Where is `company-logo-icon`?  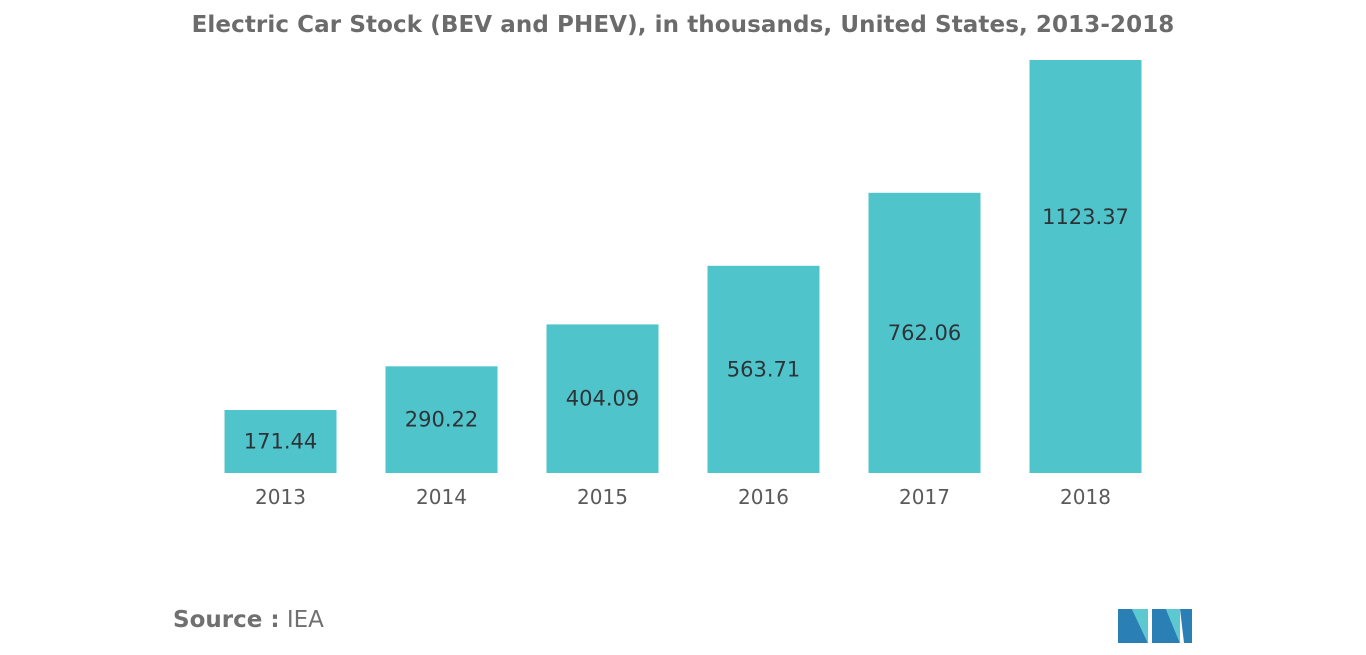
company-logo-icon is located at coordinates (1155, 626).